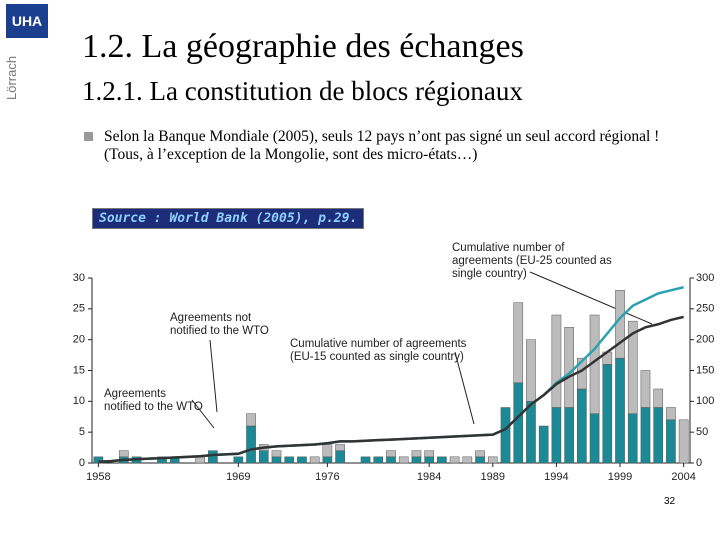 This screenshot has width=720, height=540. I want to click on y2-tick-label: 200, so click(705, 340).